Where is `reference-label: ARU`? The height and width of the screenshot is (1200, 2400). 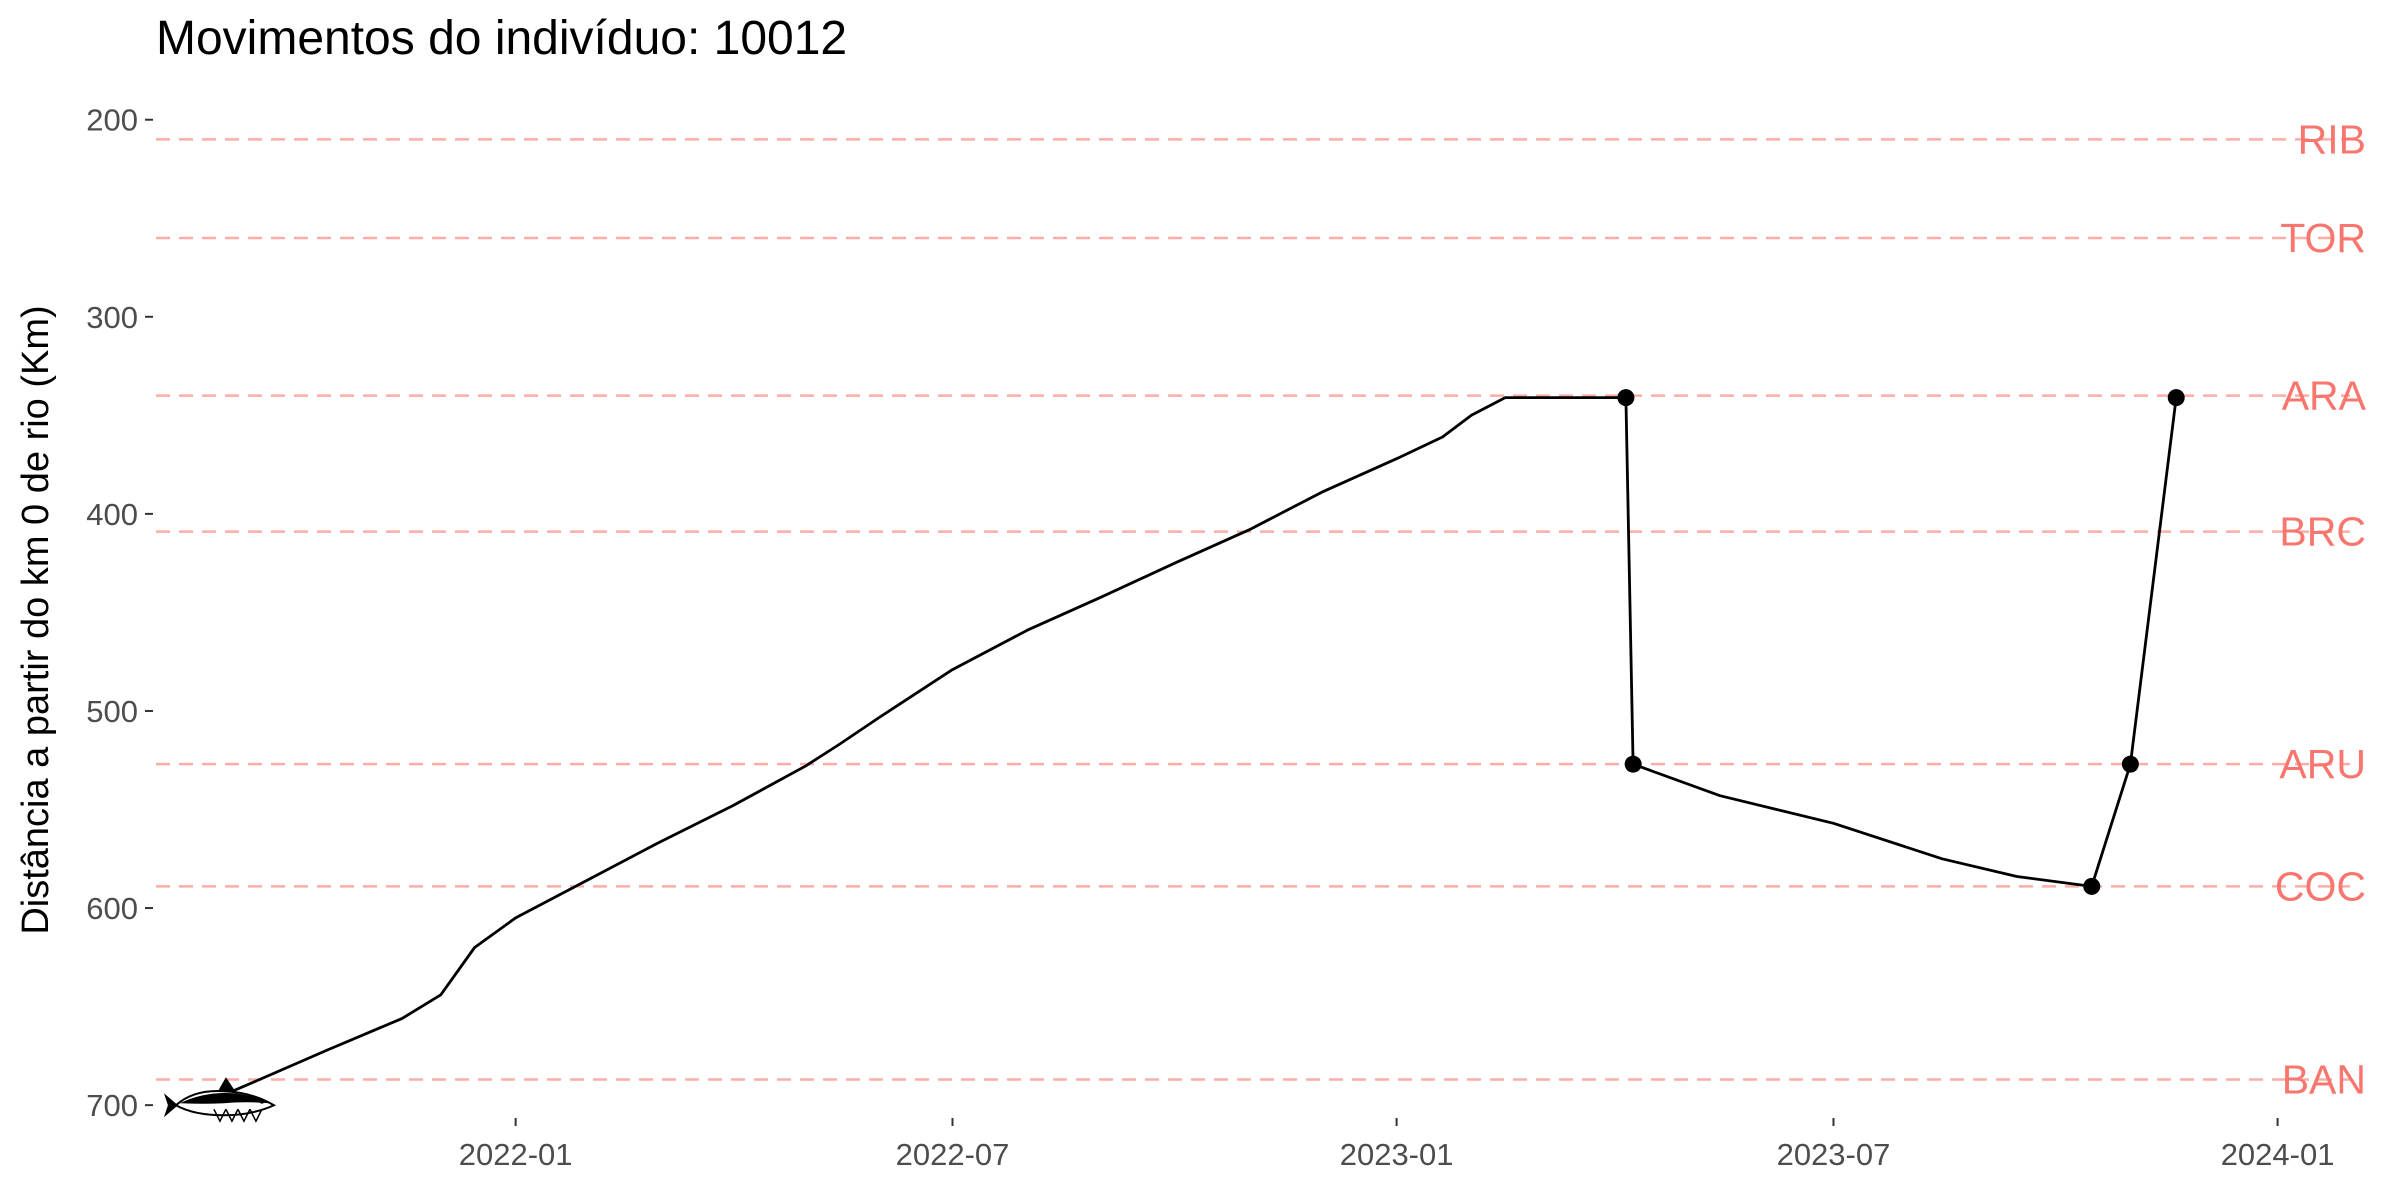
reference-label: ARU is located at coordinates (2322, 764).